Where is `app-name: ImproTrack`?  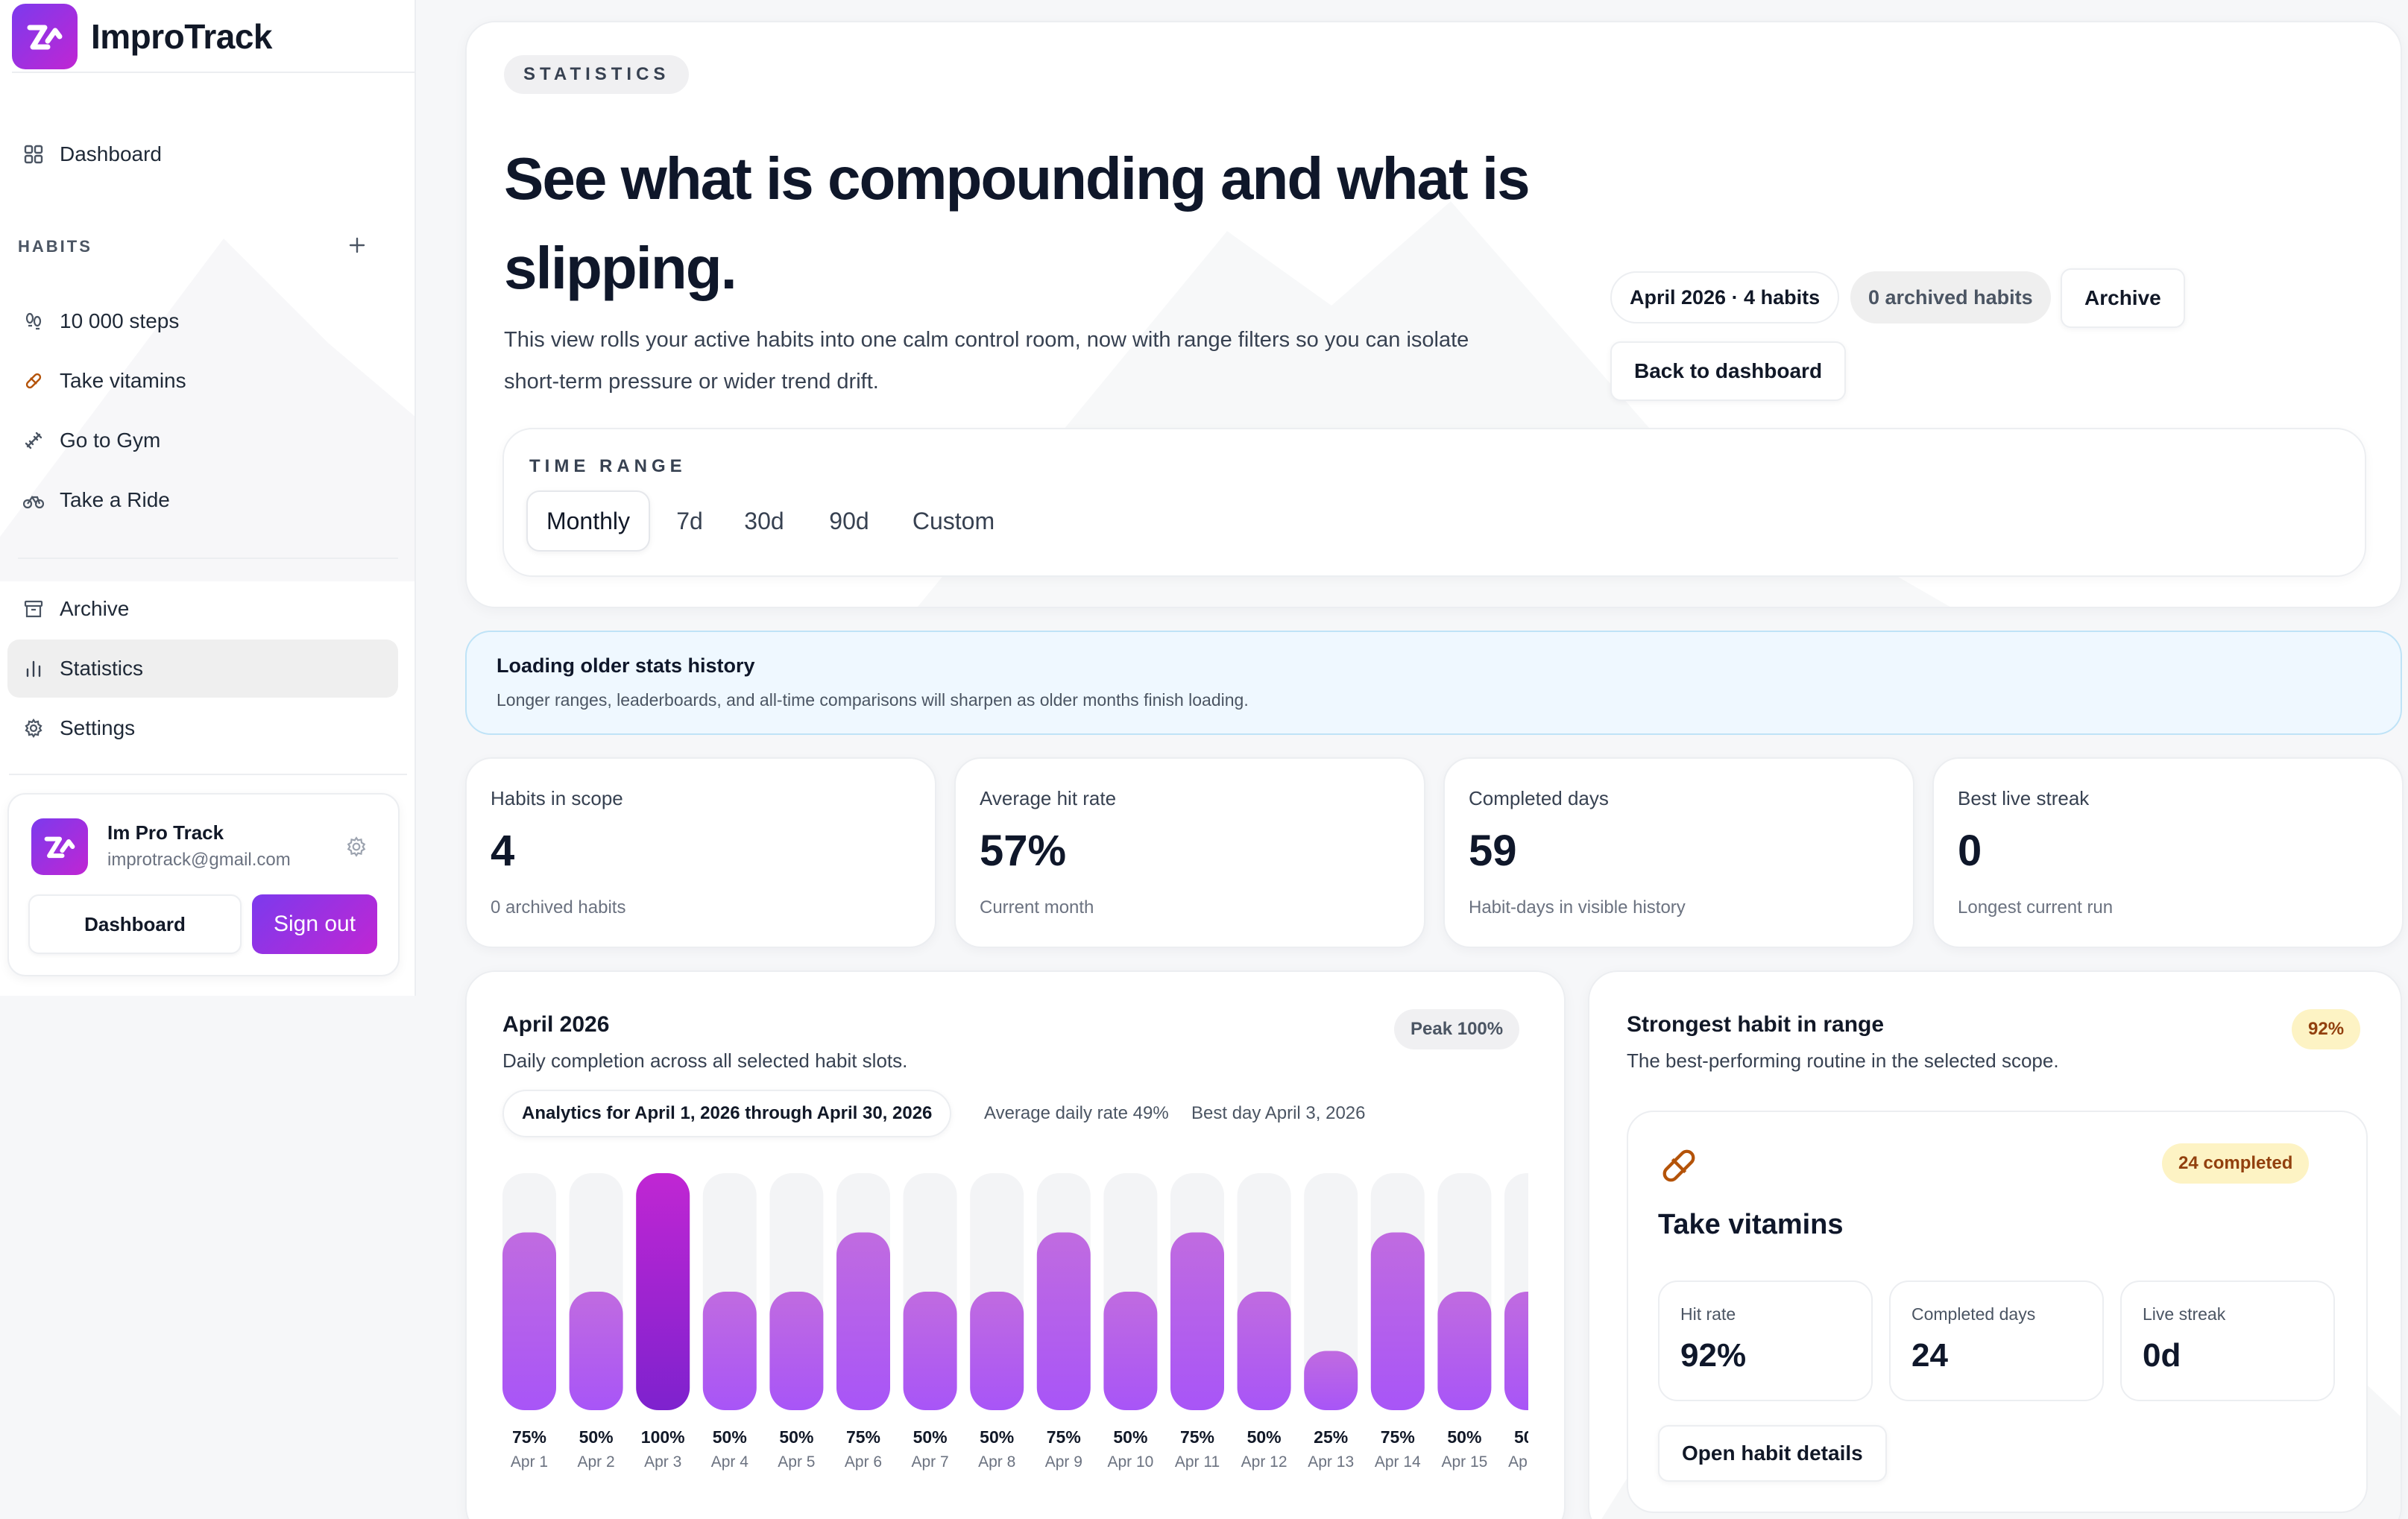
app-name: ImproTrack is located at coordinates (182, 36).